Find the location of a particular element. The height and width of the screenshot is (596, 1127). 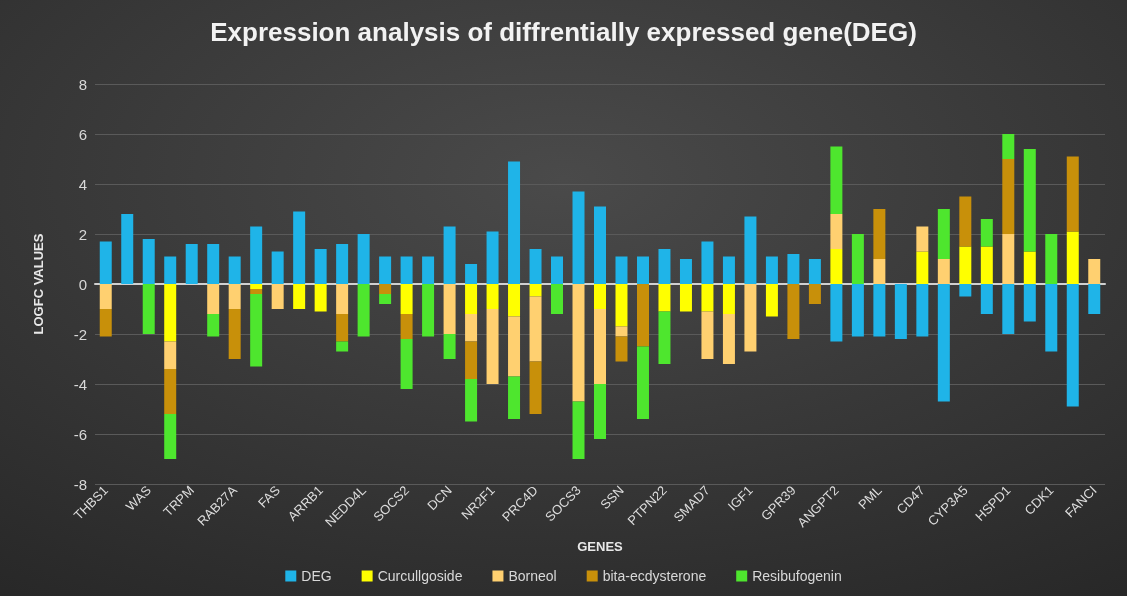

legend-label: Curcullgoside is located at coordinates (420, 576).